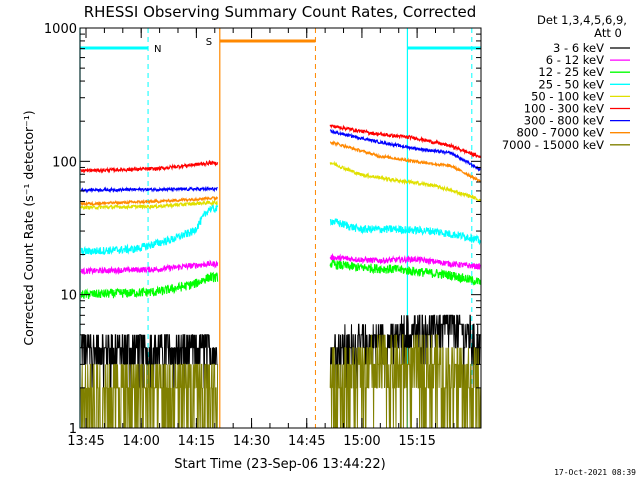 The image size is (640, 480). What do you see at coordinates (279, 464) in the screenshot?
I see `x-axis-label: Start Time (23-Sep-06 13:44:22)` at bounding box center [279, 464].